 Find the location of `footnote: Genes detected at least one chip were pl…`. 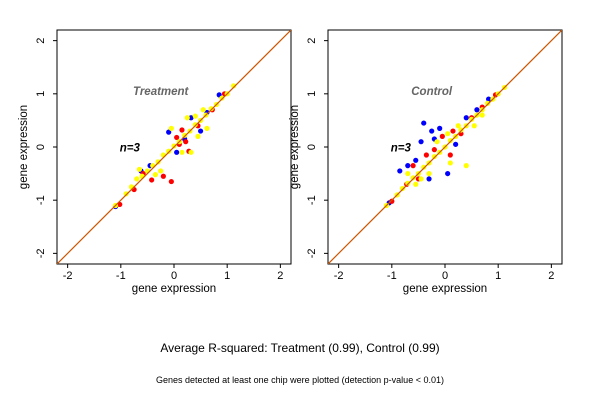

footnote: Genes detected at least one chip were pl… is located at coordinates (300, 380).